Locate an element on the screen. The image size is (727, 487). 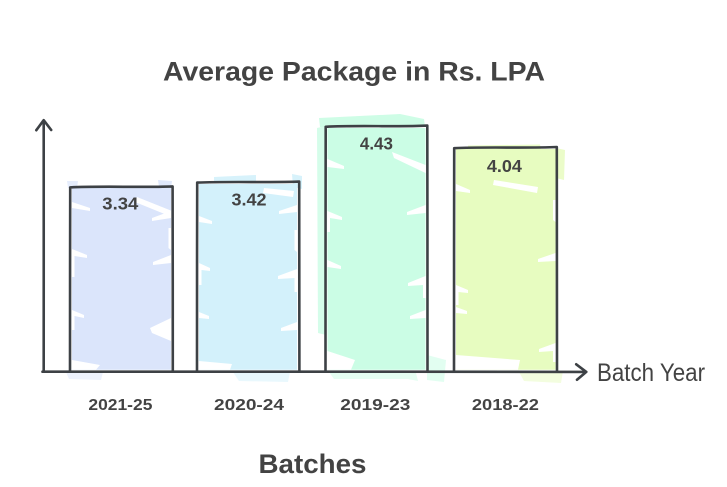
svg-text: 2019-23 is located at coordinates (375, 405).